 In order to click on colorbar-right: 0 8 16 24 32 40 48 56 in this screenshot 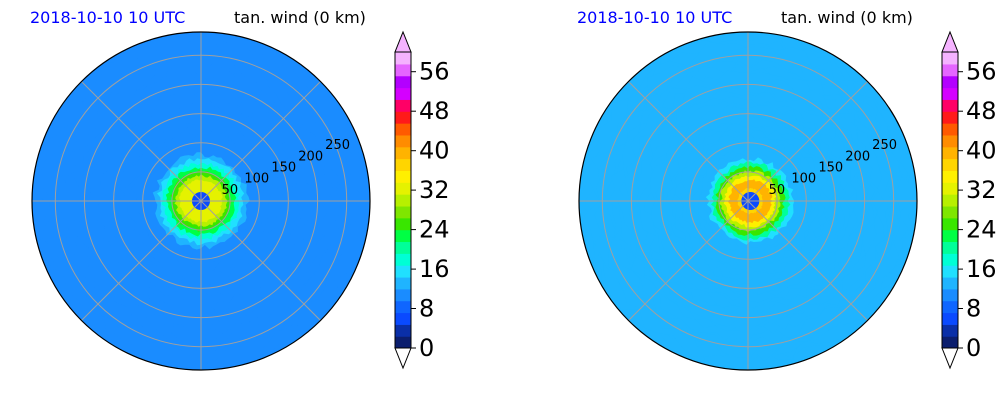, I will do `click(969, 200)`.